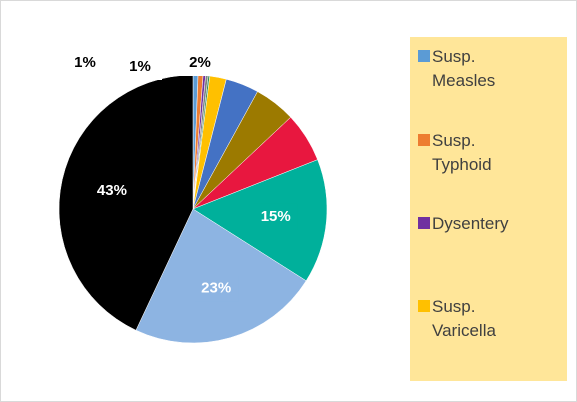 The height and width of the screenshot is (402, 577). I want to click on data-label: 43%, so click(112, 190).